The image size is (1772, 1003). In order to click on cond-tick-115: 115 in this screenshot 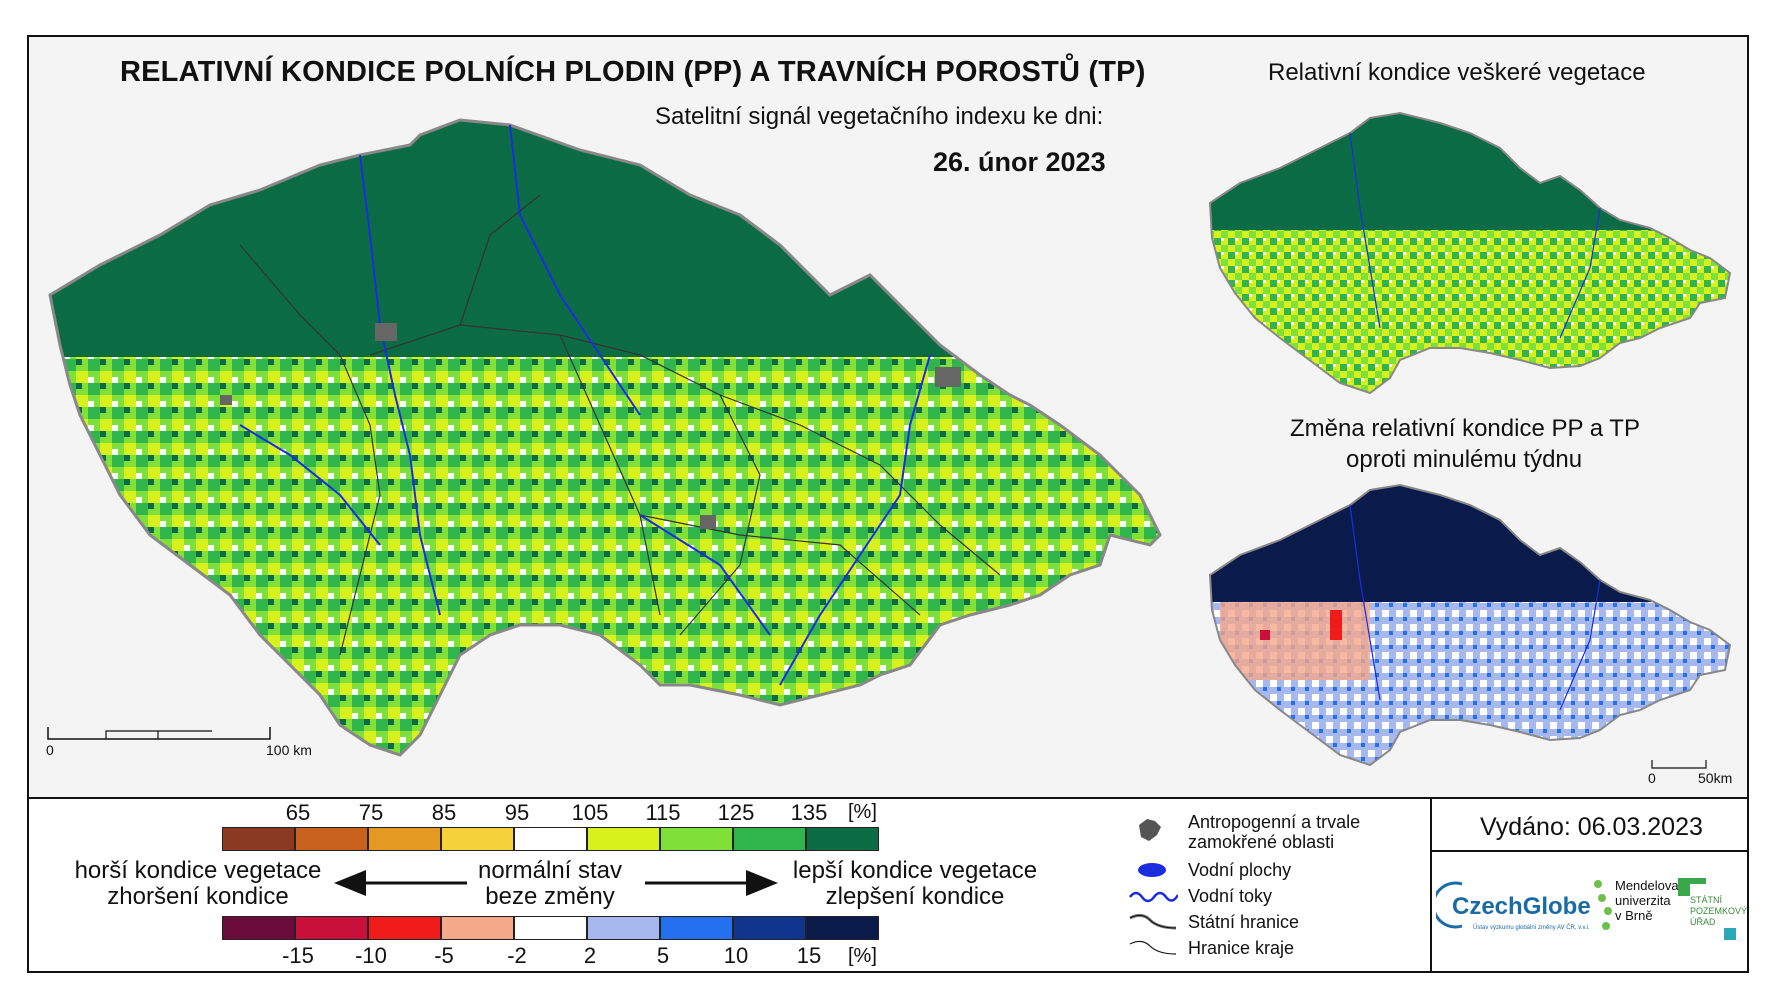, I will do `click(663, 812)`.